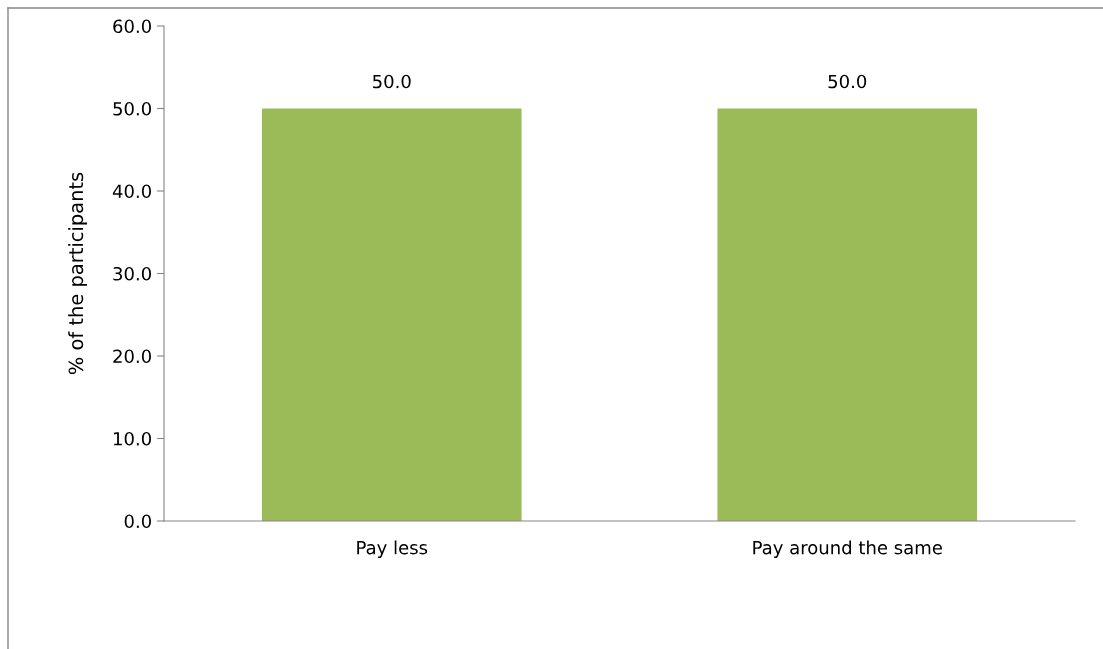  Describe the element at coordinates (847, 549) in the screenshot. I see `x-tick-label: Pay around the same` at that location.